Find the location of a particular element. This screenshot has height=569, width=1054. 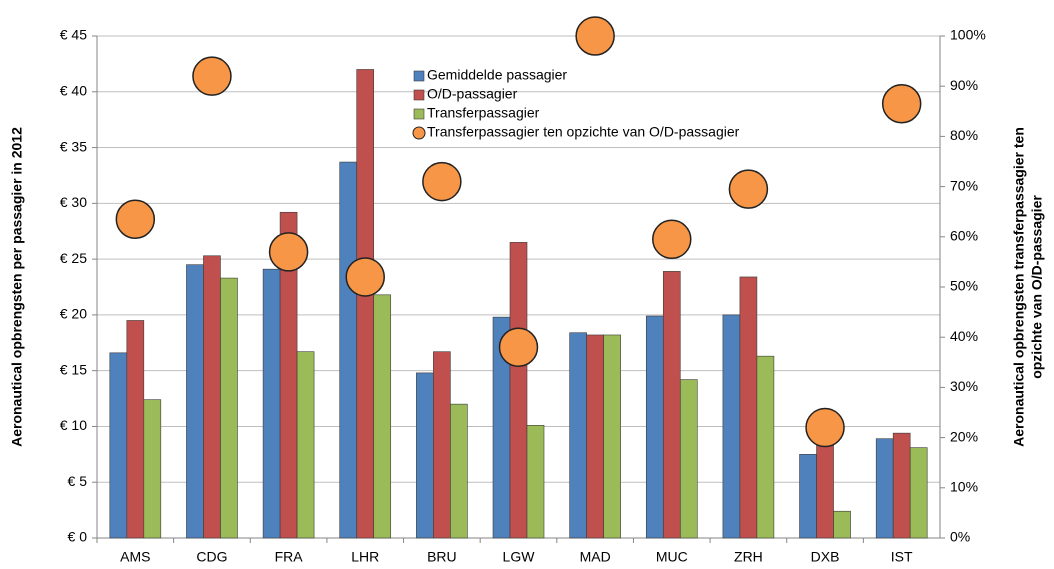

y2-tick-label: 10% is located at coordinates (964, 487).